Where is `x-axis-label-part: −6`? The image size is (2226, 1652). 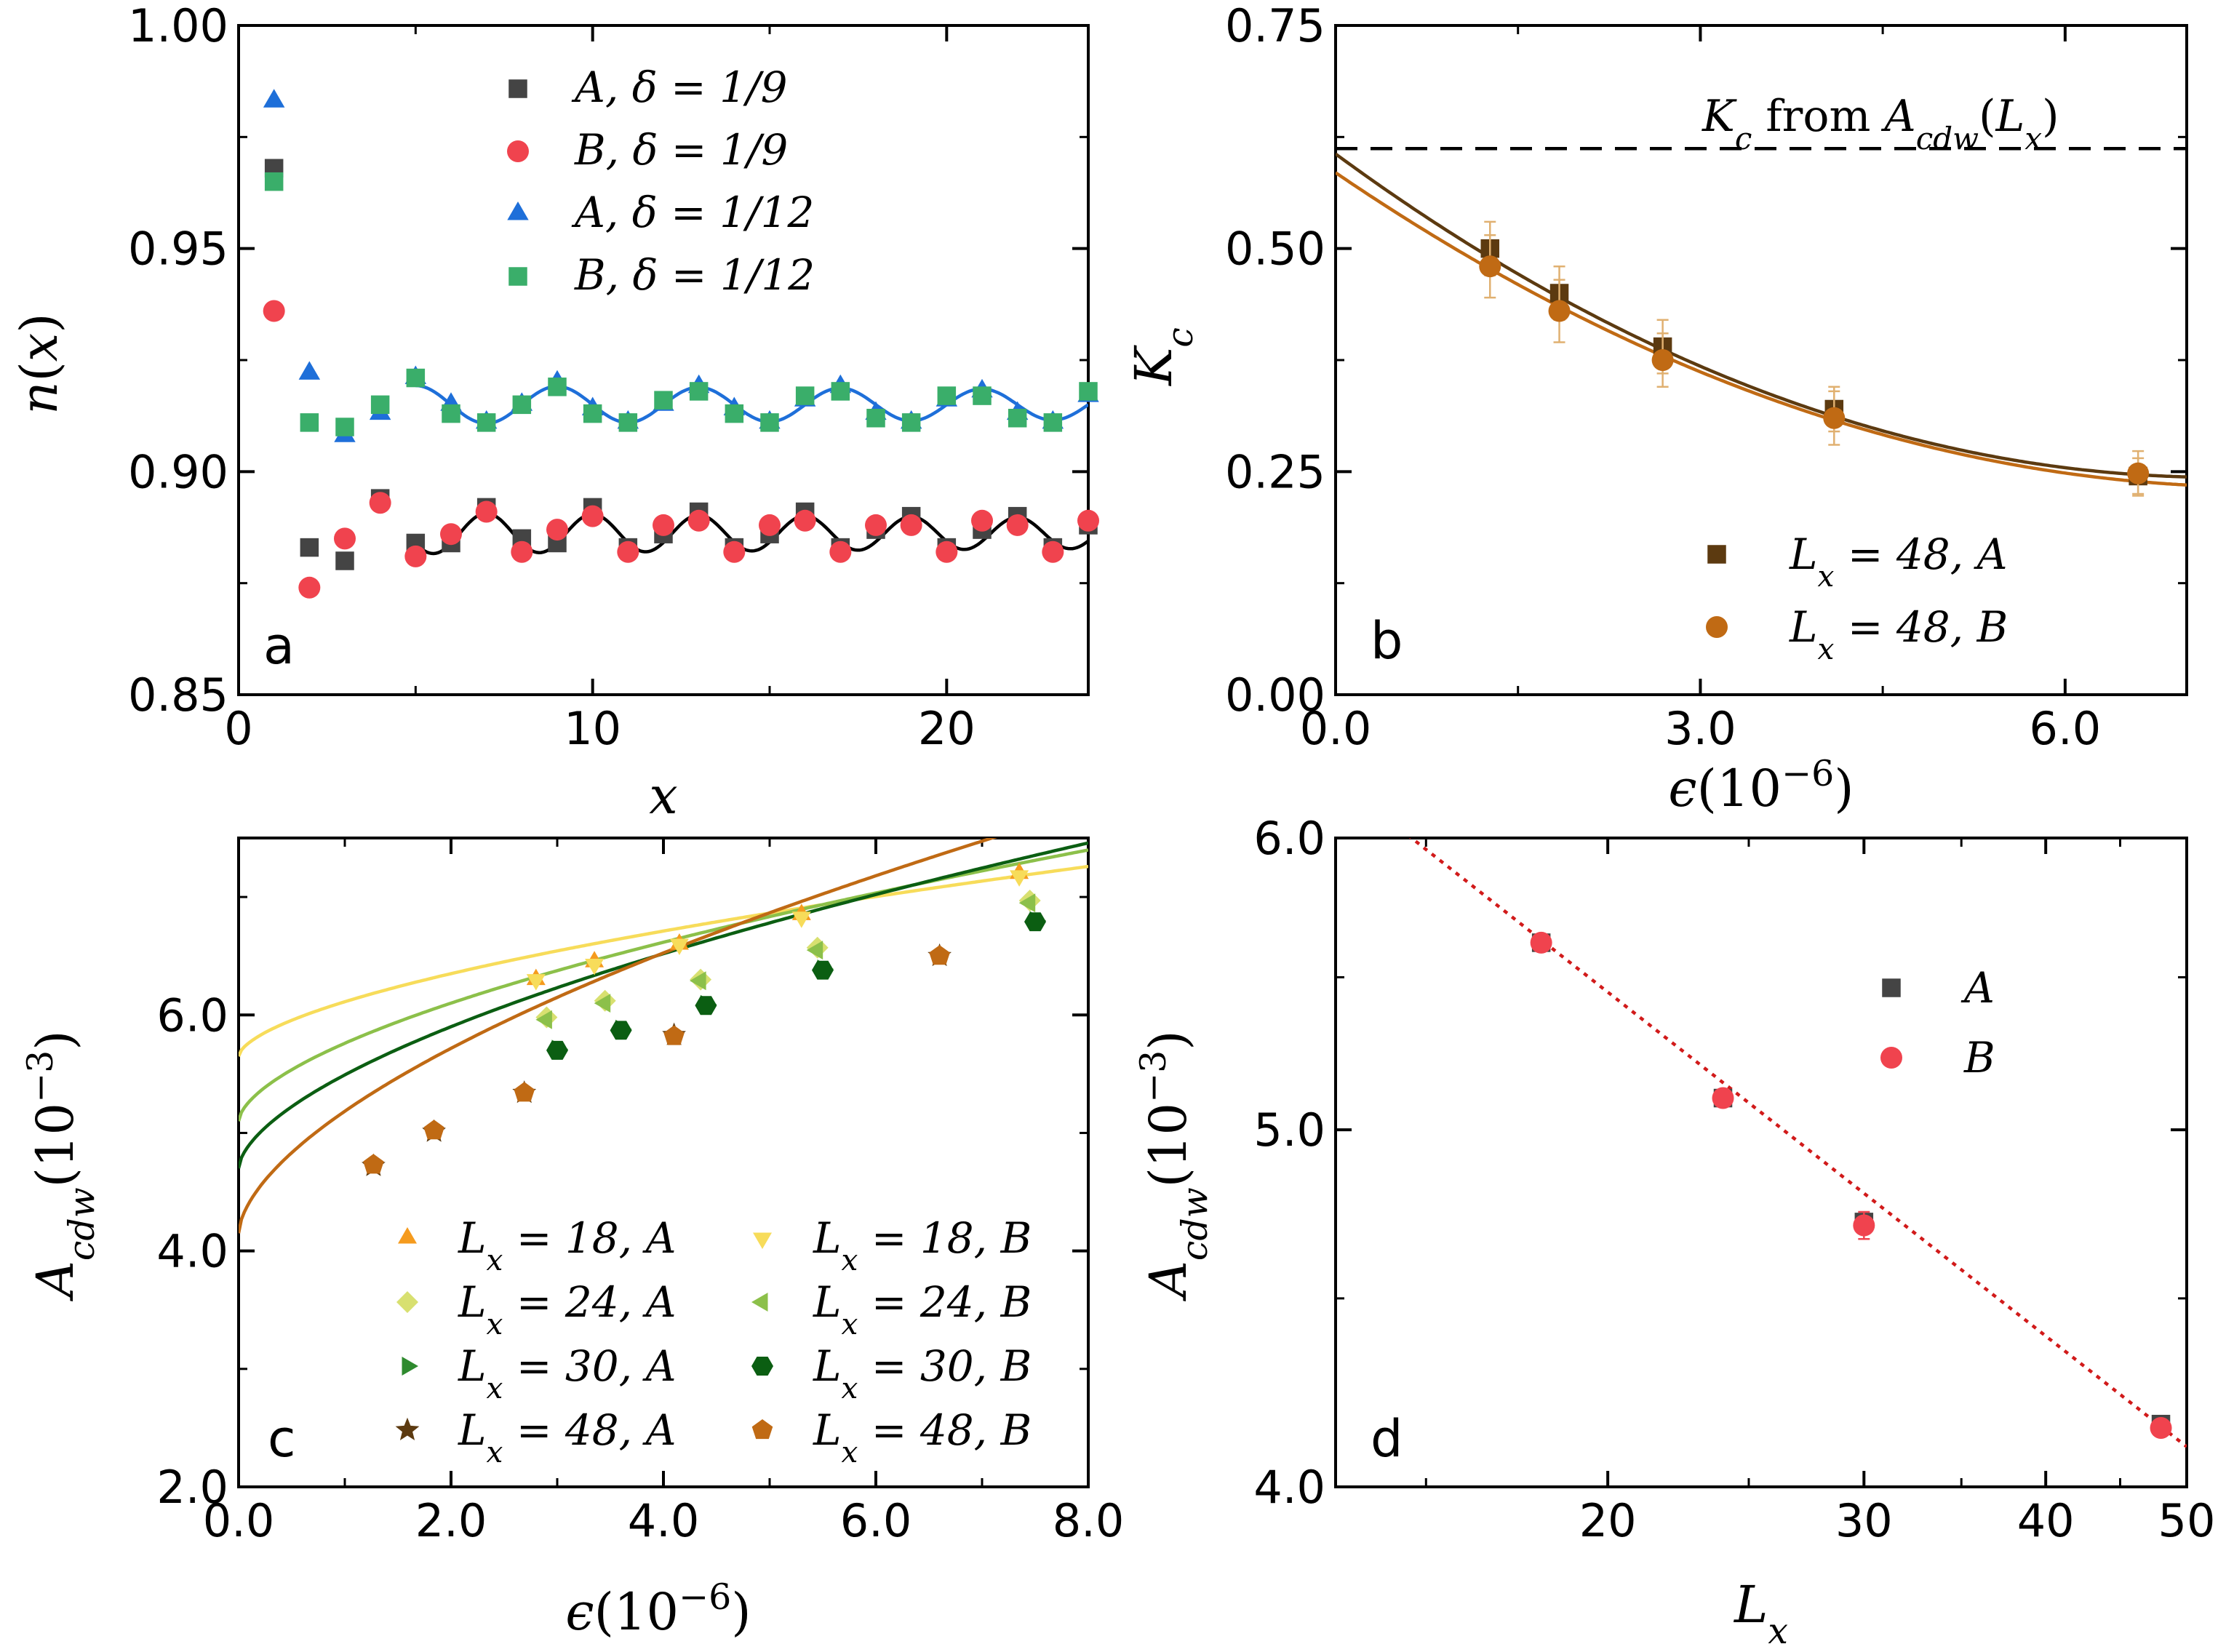 x-axis-label-part: −6 is located at coordinates (1808, 773).